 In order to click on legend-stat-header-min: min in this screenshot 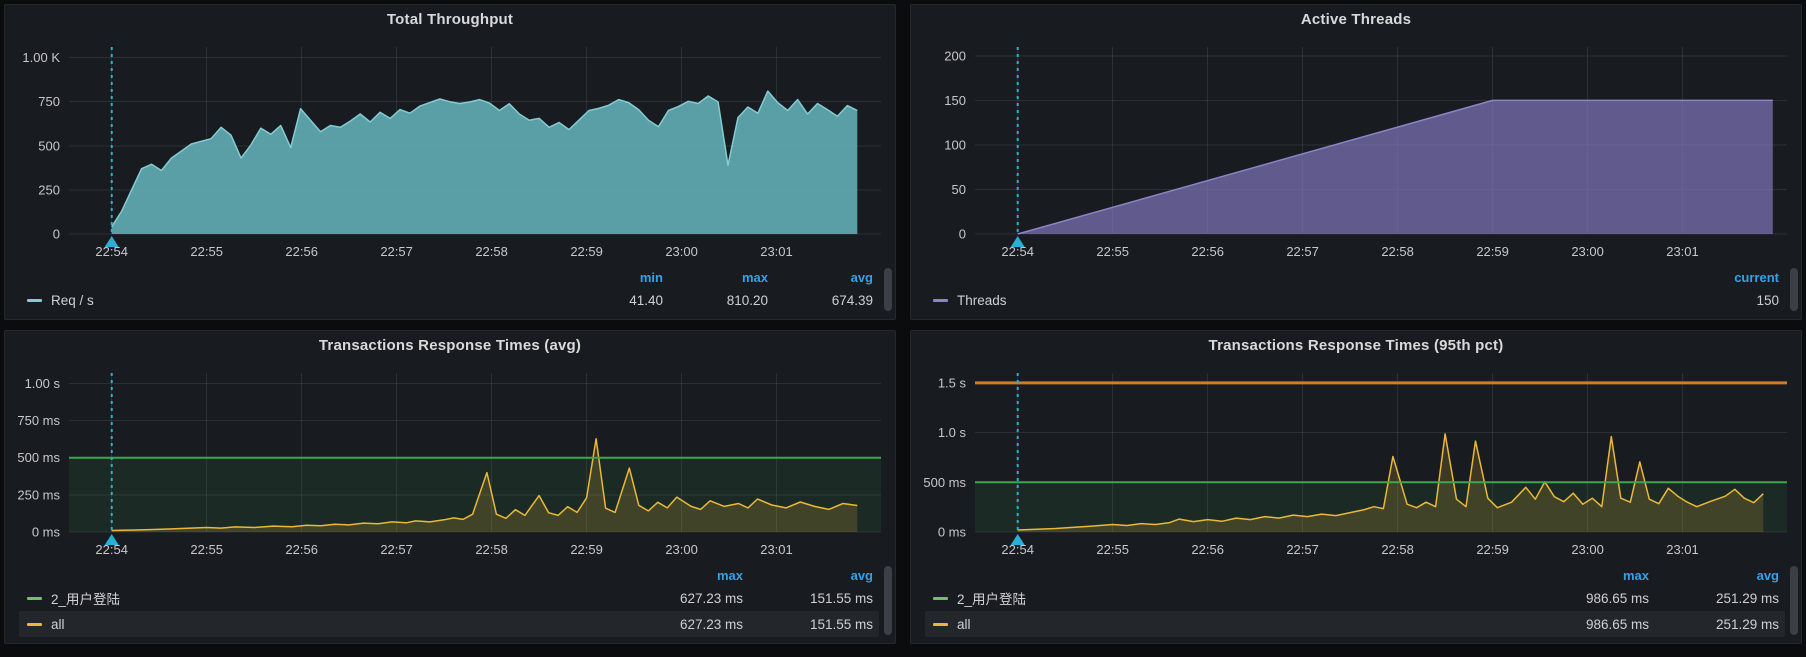, I will do `click(651, 277)`.